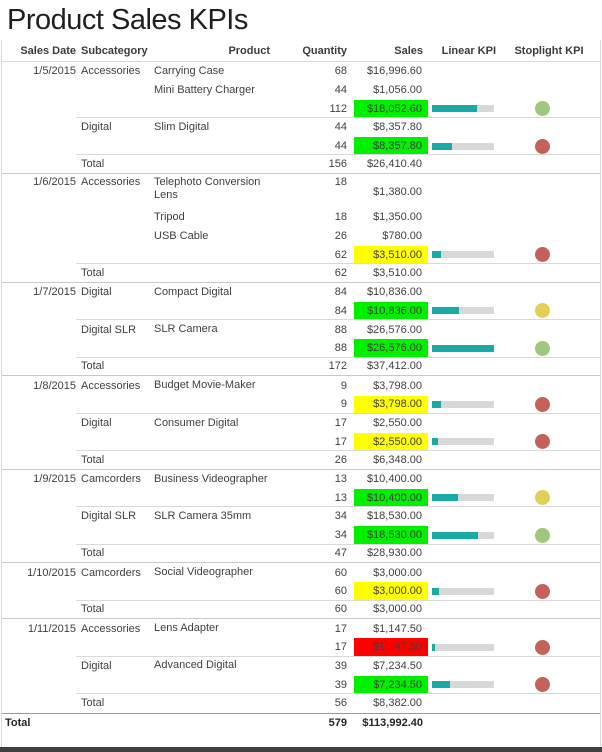 The image size is (602, 752). What do you see at coordinates (54, 385) in the screenshot?
I see `cell-sales-date: 1/8/2015` at bounding box center [54, 385].